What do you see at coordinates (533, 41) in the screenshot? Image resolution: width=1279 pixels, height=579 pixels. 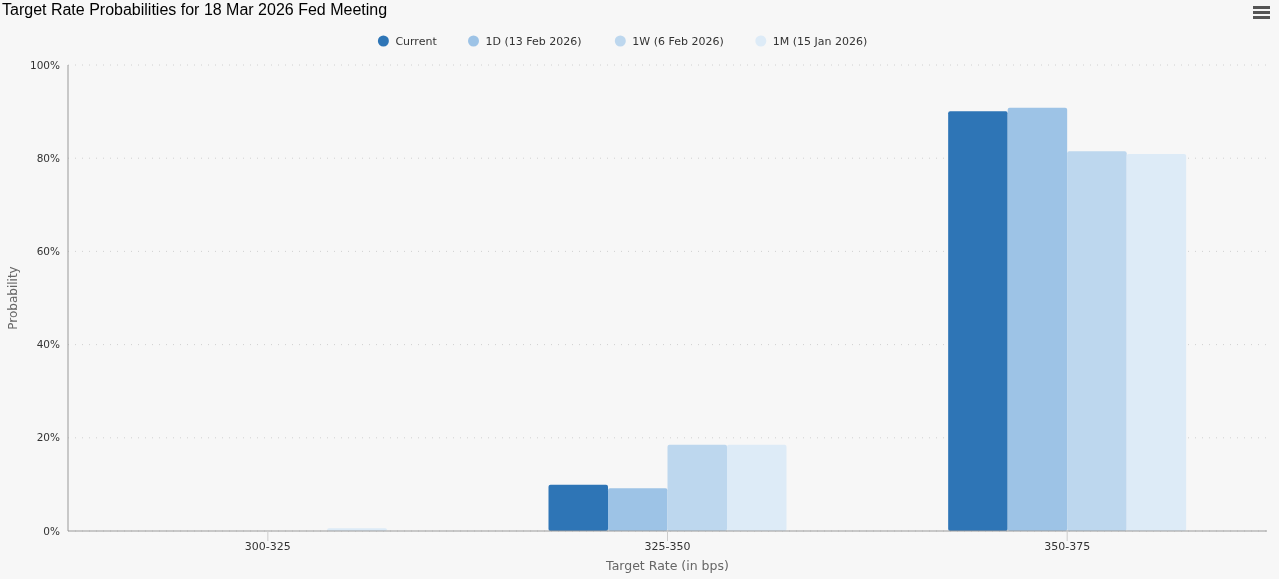 I see `legend-label: 1D (13 Feb 2026)` at bounding box center [533, 41].